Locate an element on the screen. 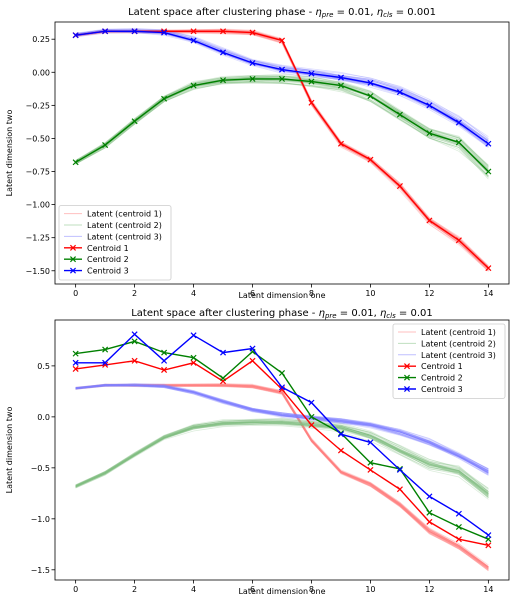 The image size is (522, 606). legend-box is located at coordinates (449, 361).